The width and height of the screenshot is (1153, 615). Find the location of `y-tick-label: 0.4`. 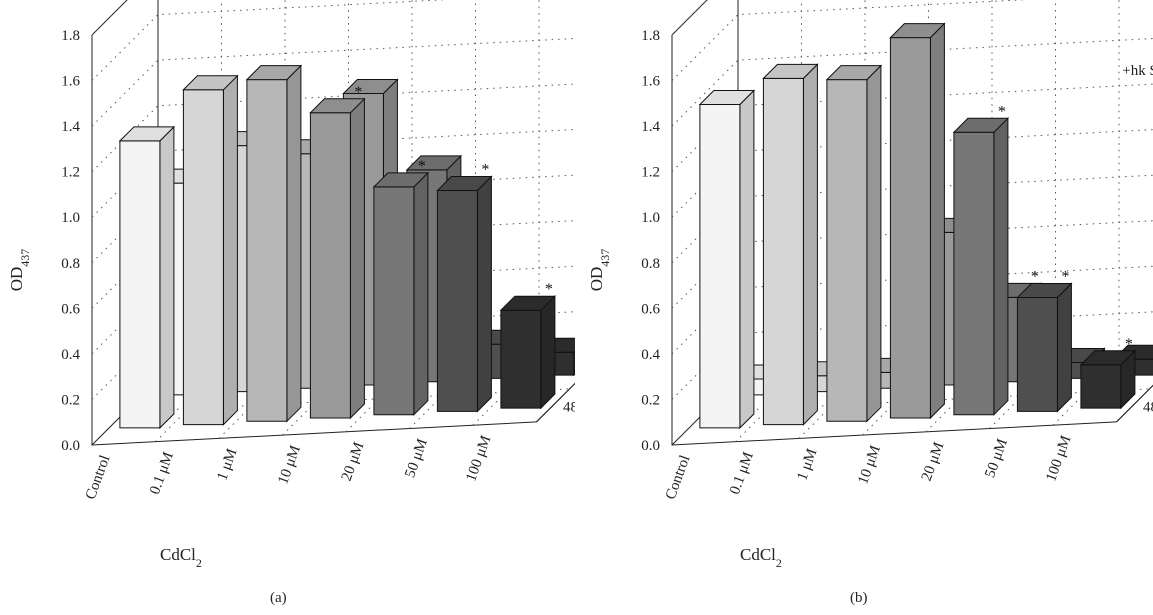

y-tick-label: 0.4 is located at coordinates (650, 355).